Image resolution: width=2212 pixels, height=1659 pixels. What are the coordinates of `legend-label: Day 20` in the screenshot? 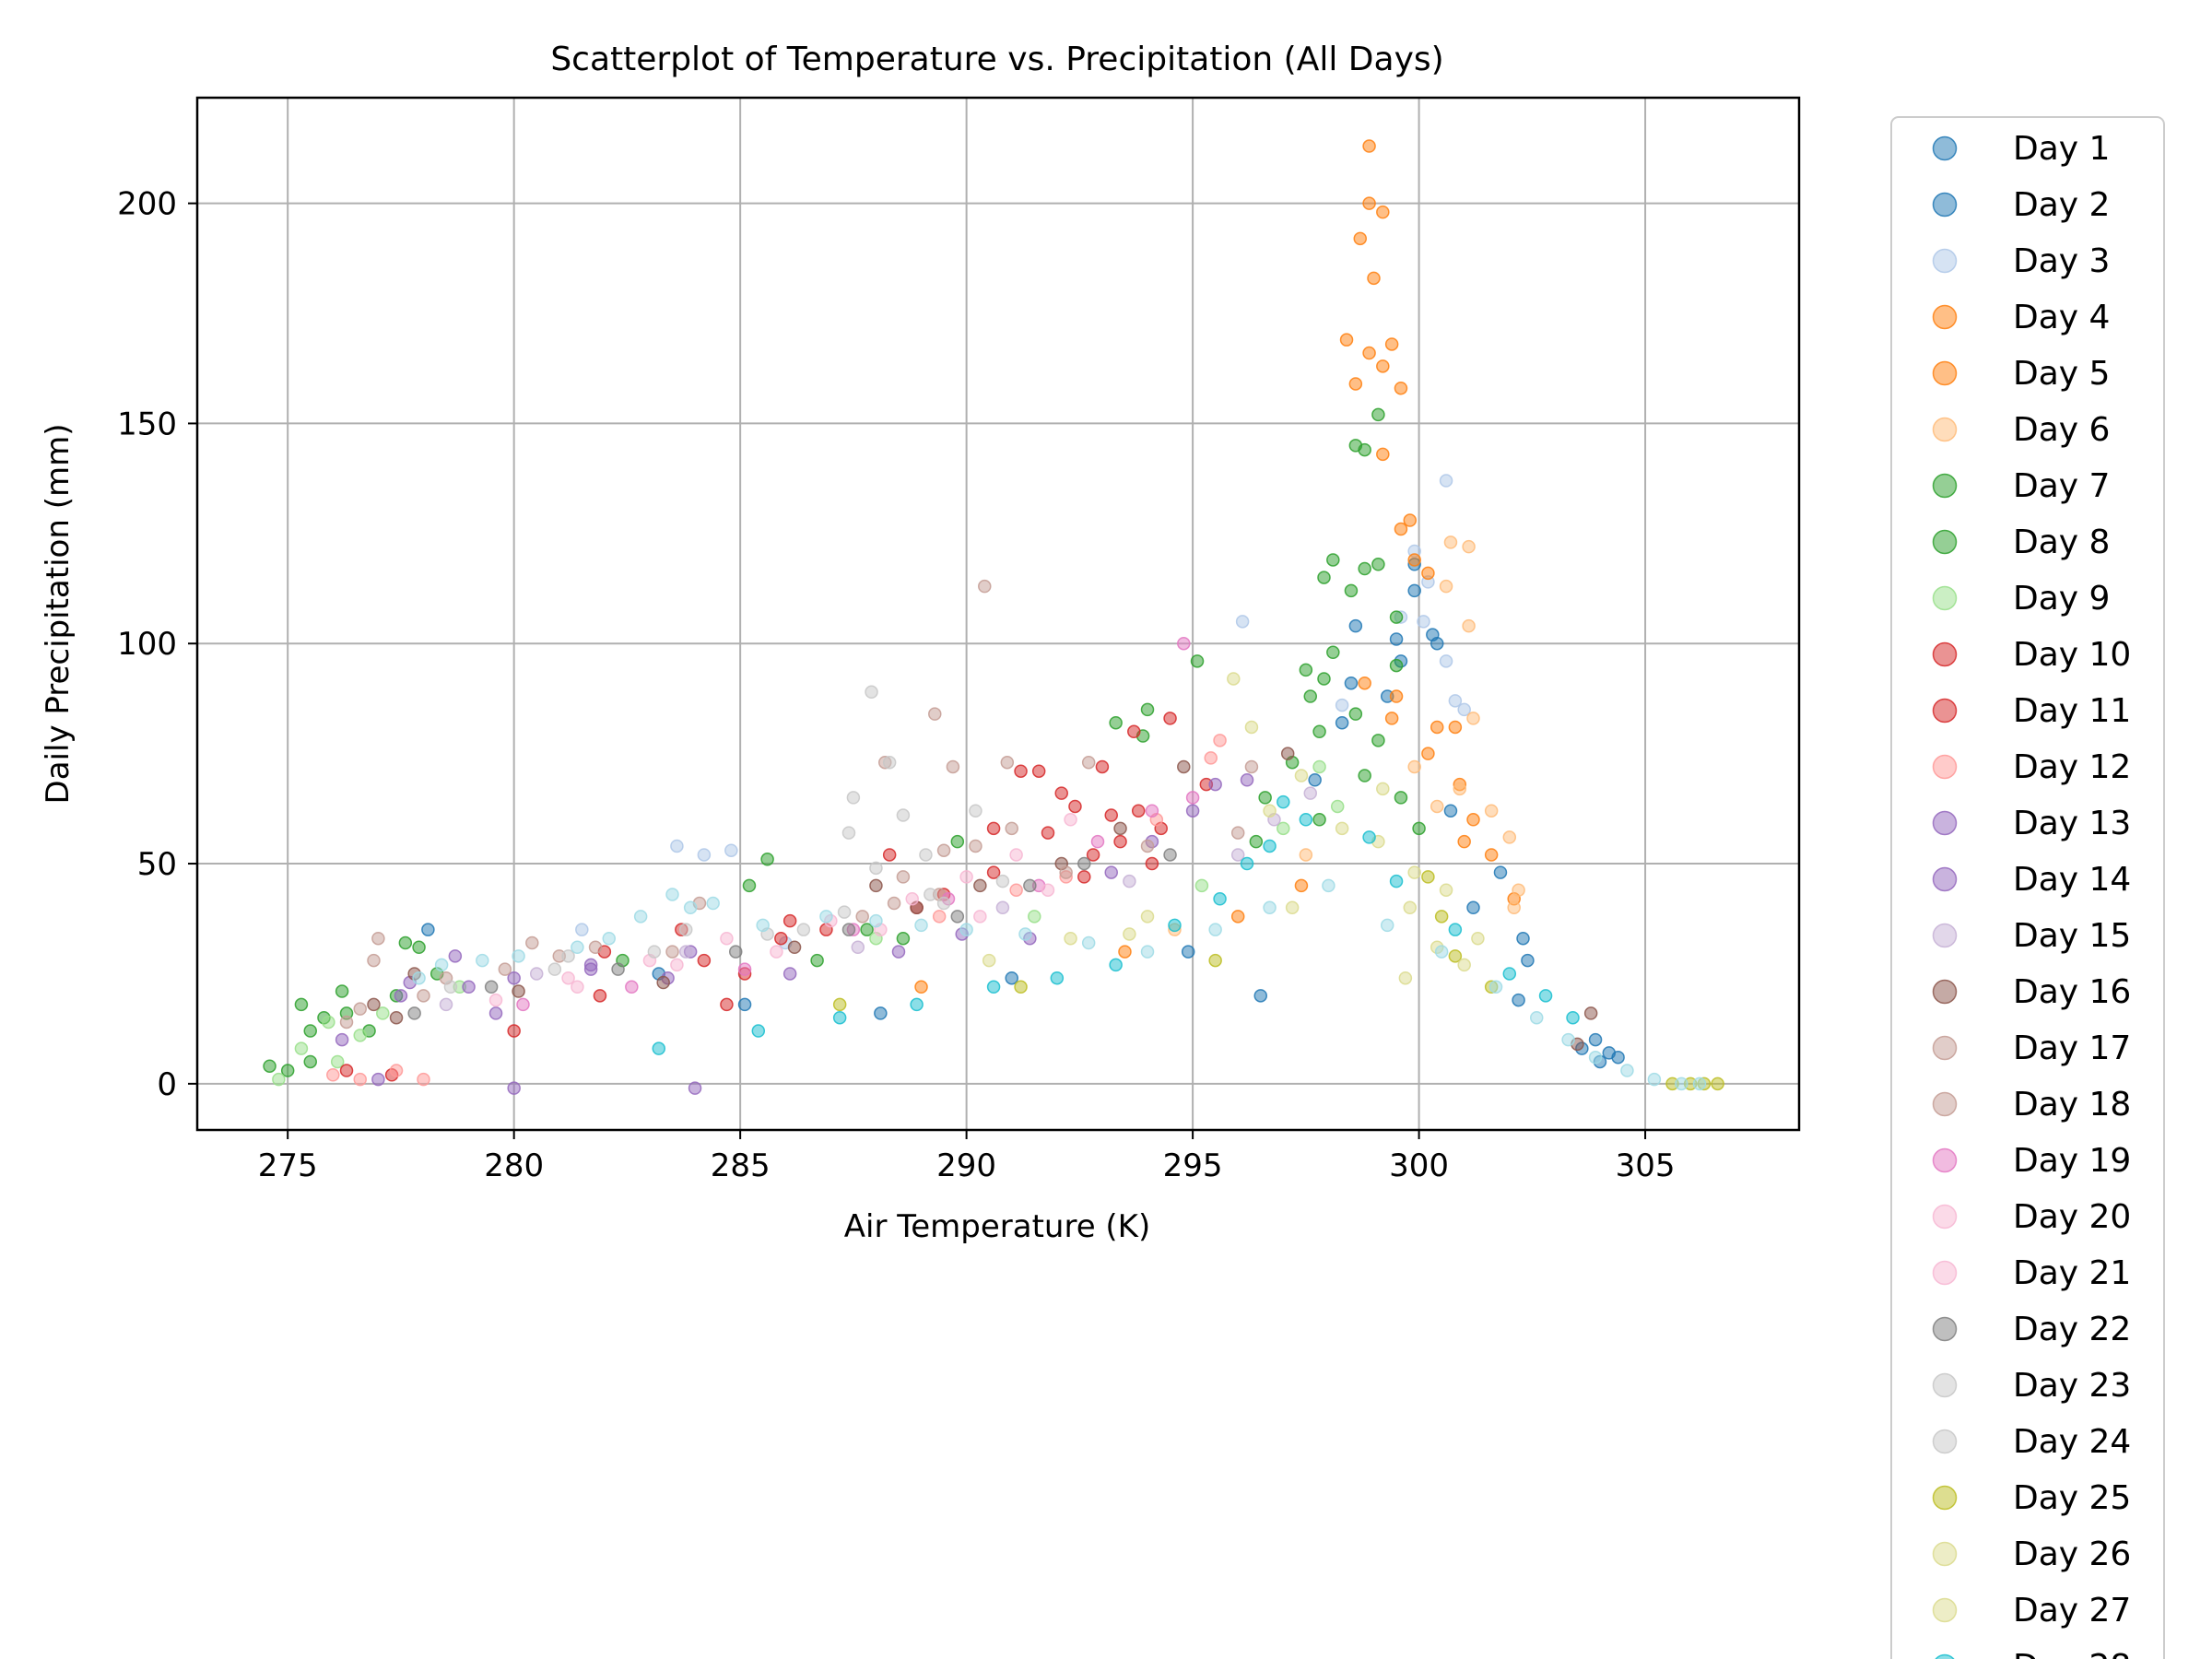 It's located at (2072, 1217).